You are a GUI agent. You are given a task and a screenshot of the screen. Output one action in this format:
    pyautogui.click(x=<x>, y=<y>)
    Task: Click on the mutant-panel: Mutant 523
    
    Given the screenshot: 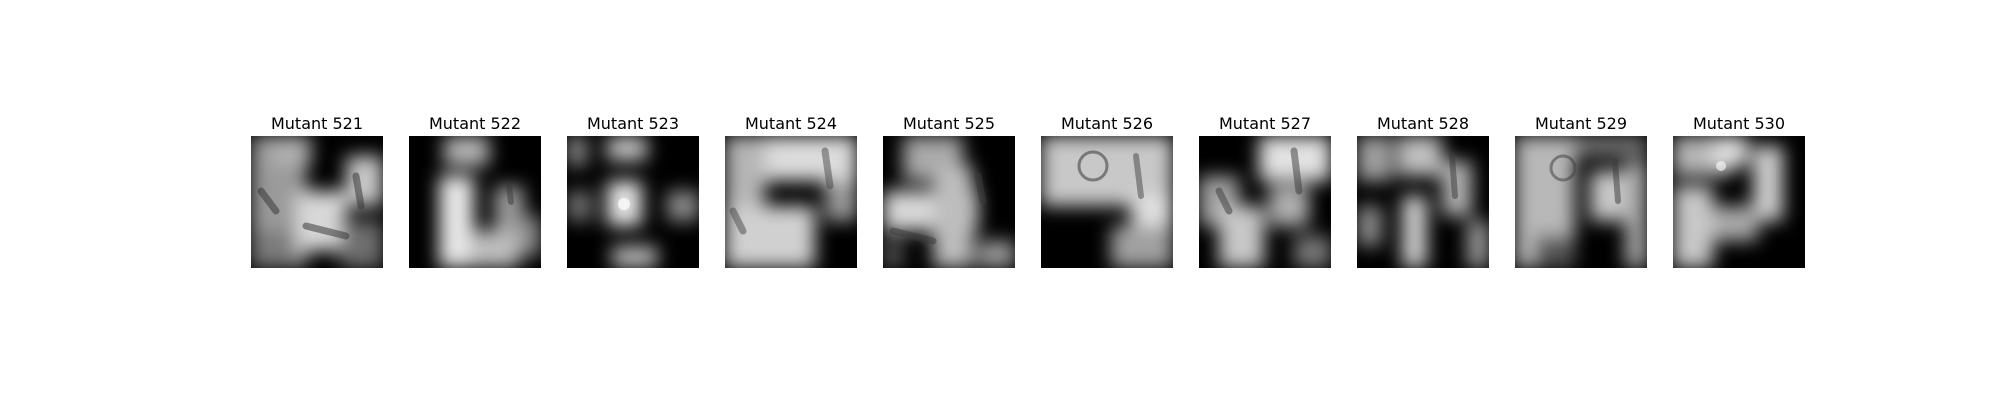 What is the action you would take?
    pyautogui.click(x=633, y=190)
    